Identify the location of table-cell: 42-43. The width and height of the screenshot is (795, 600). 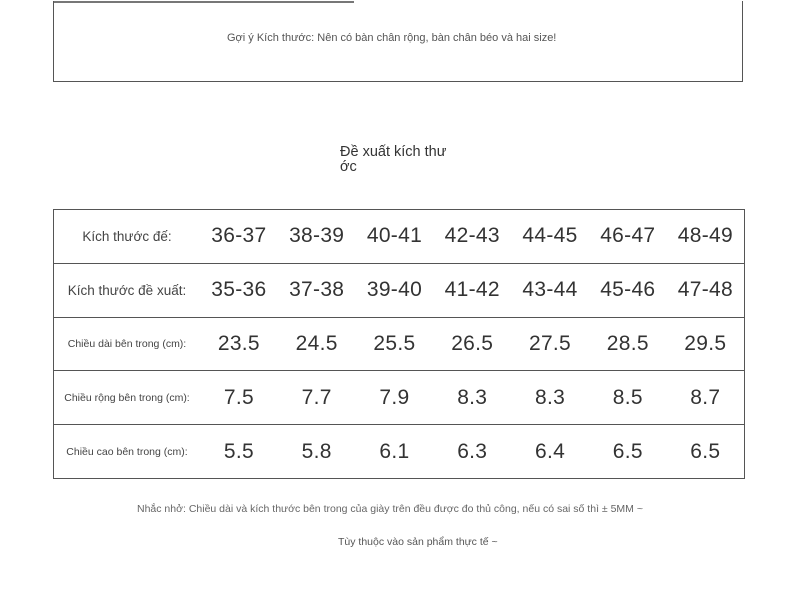
(472, 236).